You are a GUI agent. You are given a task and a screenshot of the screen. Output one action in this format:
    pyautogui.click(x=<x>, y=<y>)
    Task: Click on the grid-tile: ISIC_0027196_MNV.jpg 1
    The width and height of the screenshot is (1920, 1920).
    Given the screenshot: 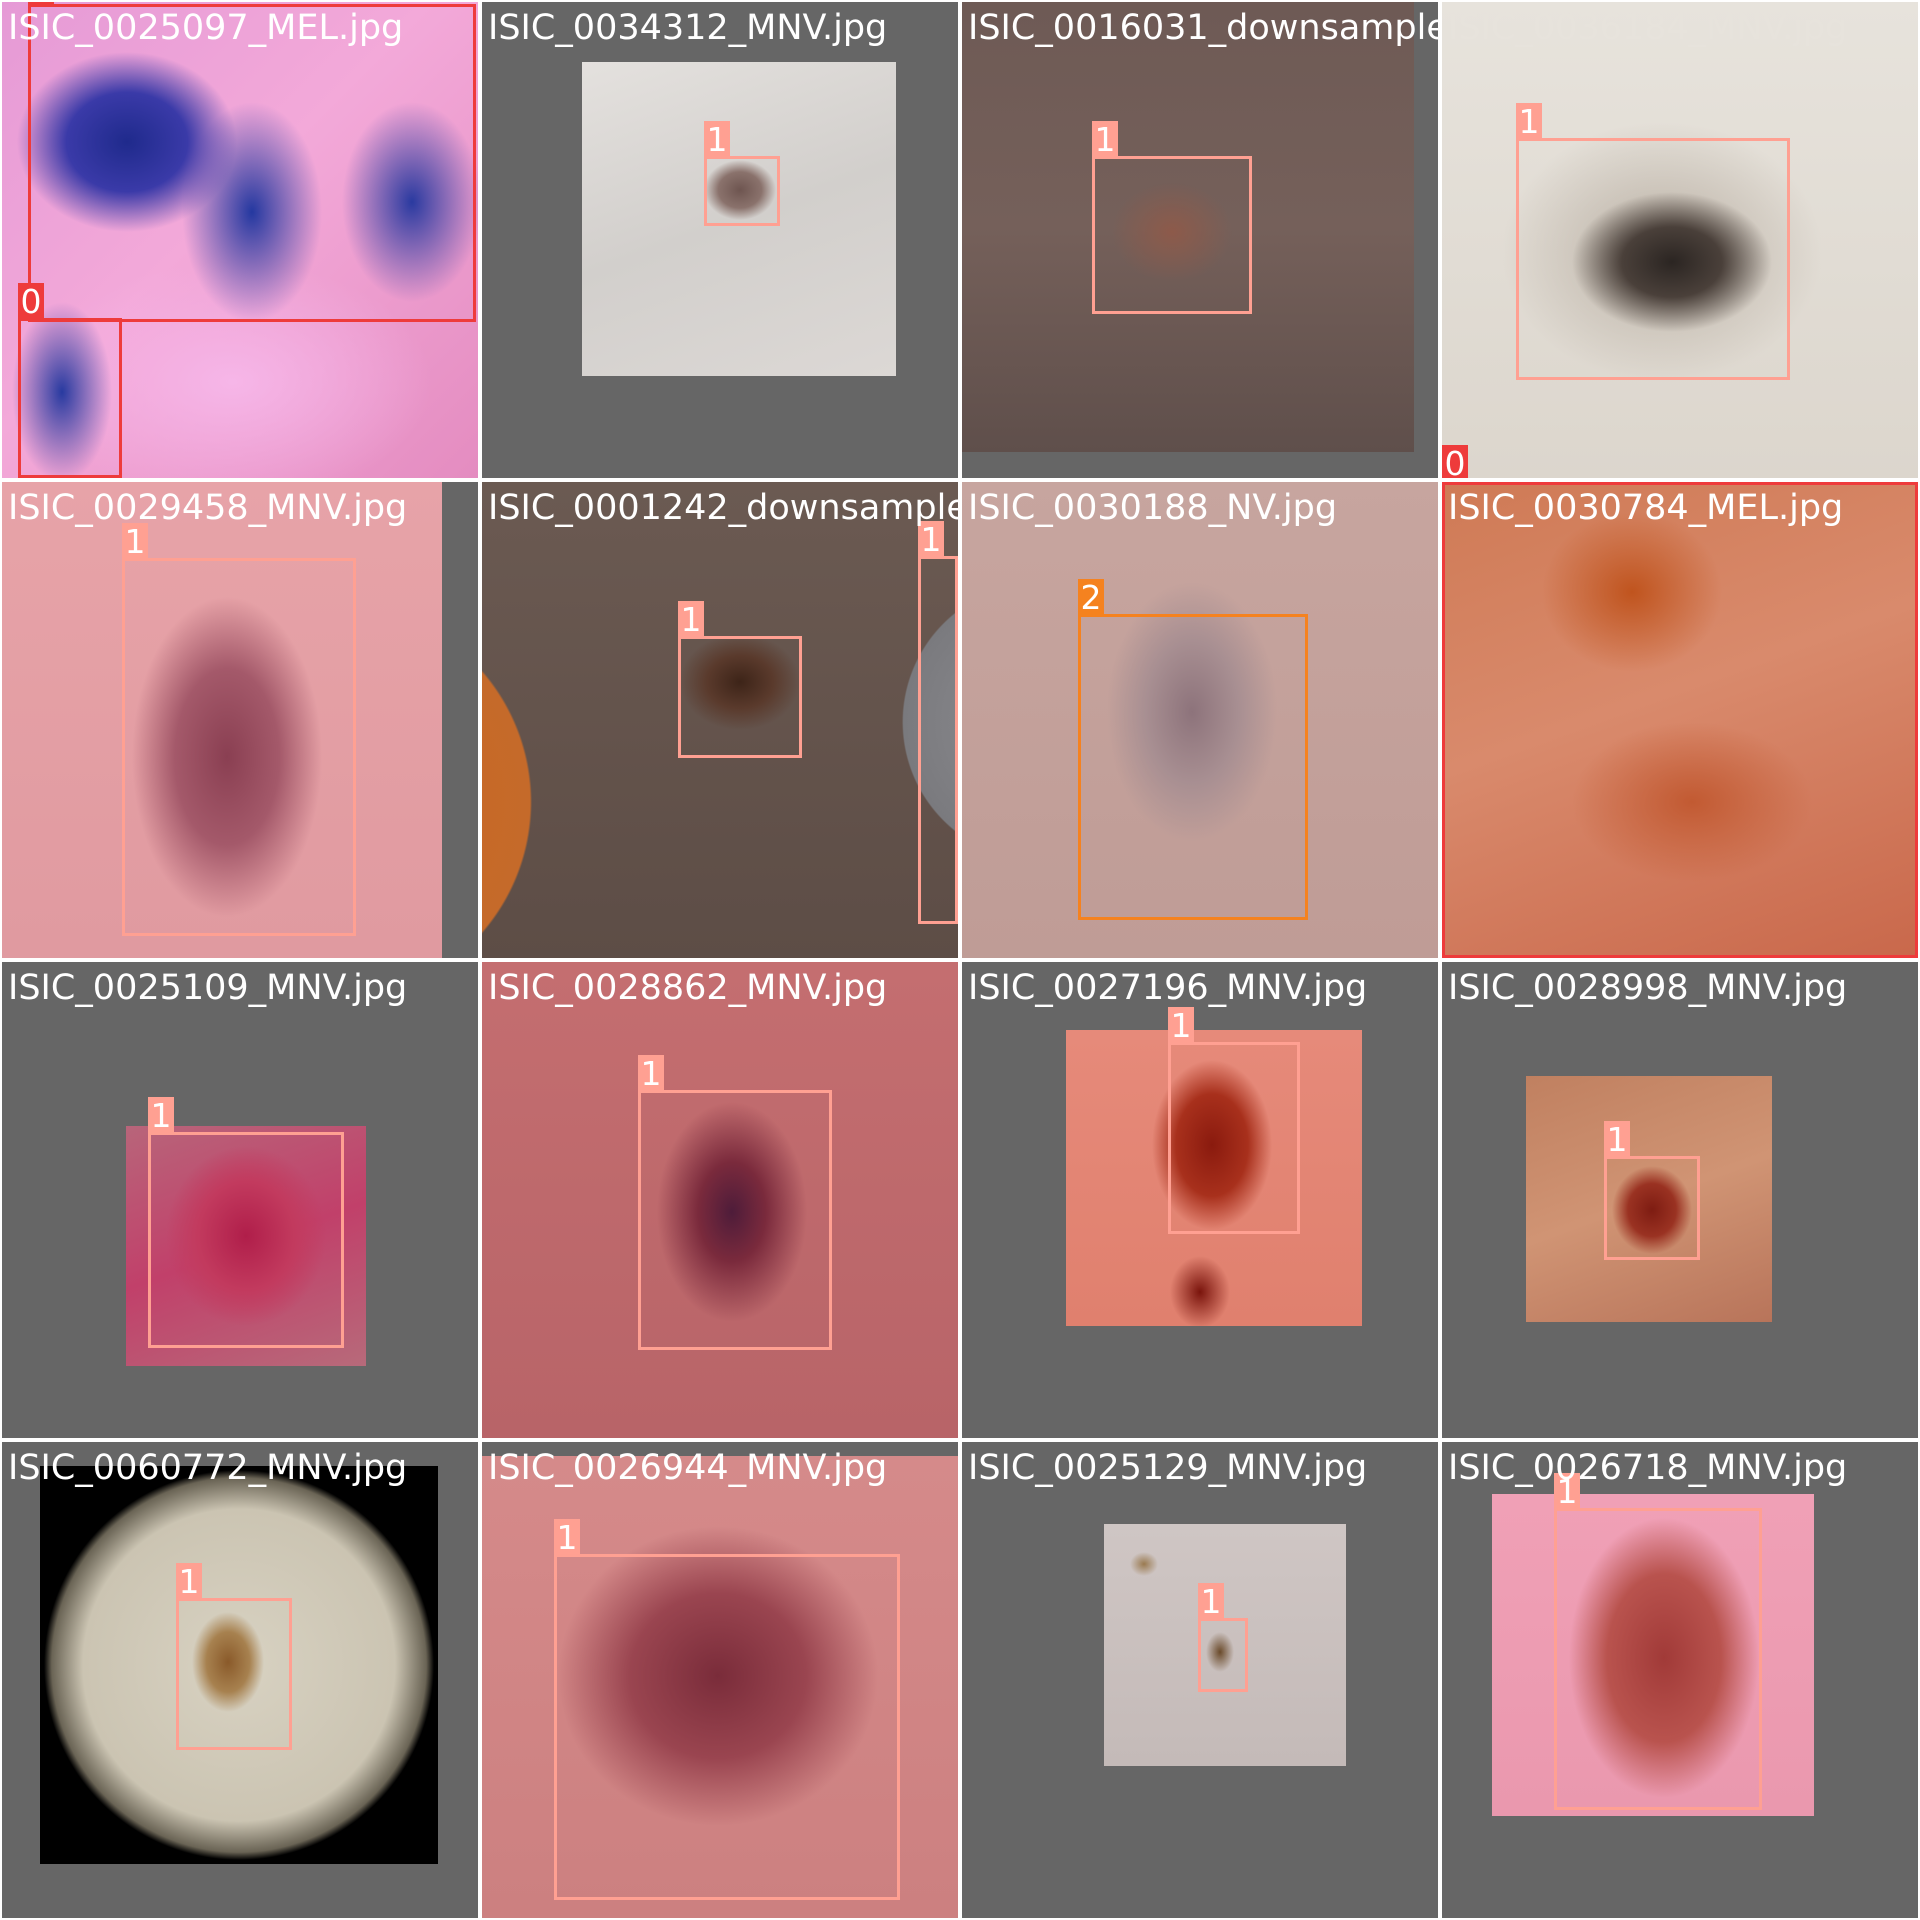 What is the action you would take?
    pyautogui.click(x=1200, y=1200)
    